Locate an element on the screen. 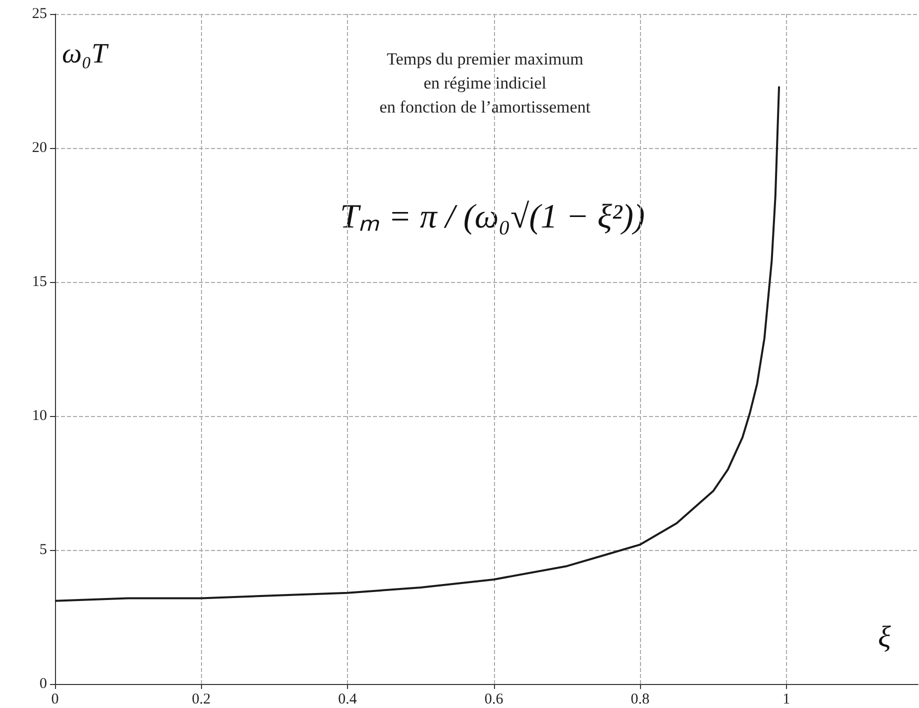 This screenshot has height=708, width=919. y-tick-label: 25 is located at coordinates (39, 14).